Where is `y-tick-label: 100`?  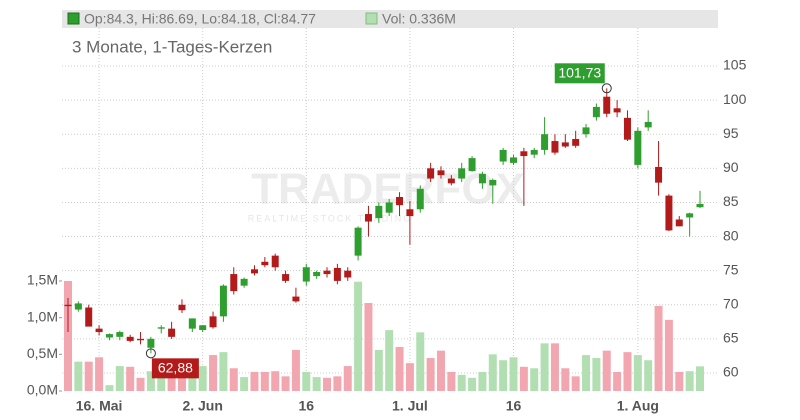
y-tick-label: 100 is located at coordinates (735, 99).